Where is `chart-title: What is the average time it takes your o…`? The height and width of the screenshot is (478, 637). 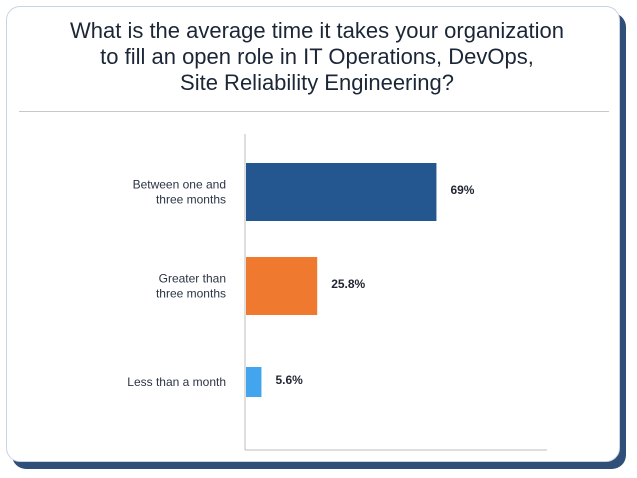
chart-title: What is the average time it takes your o… is located at coordinates (317, 56).